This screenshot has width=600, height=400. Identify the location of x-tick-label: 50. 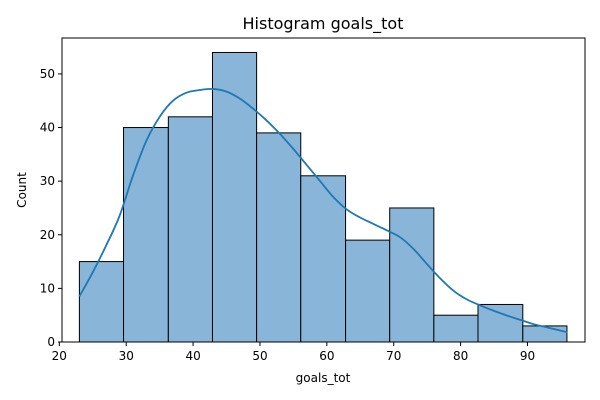
(259, 356).